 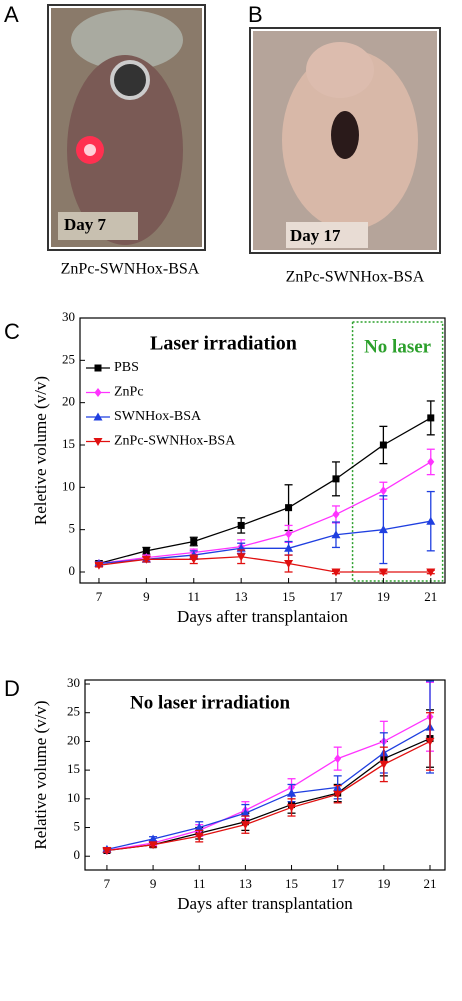 What do you see at coordinates (129, 392) in the screenshot?
I see `legend-label: ZnPc` at bounding box center [129, 392].